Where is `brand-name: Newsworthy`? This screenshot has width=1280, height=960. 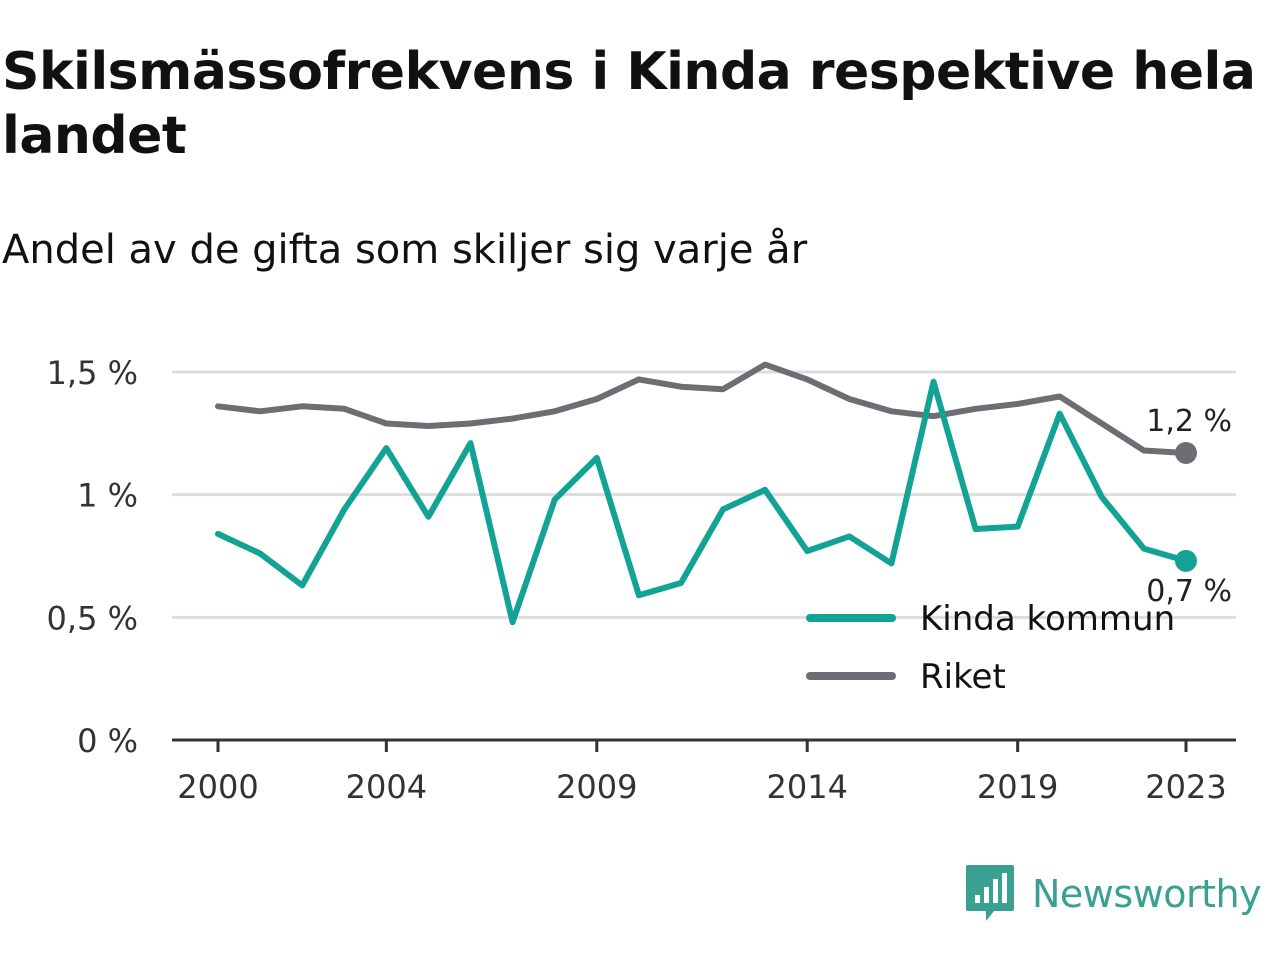 brand-name: Newsworthy is located at coordinates (1147, 894).